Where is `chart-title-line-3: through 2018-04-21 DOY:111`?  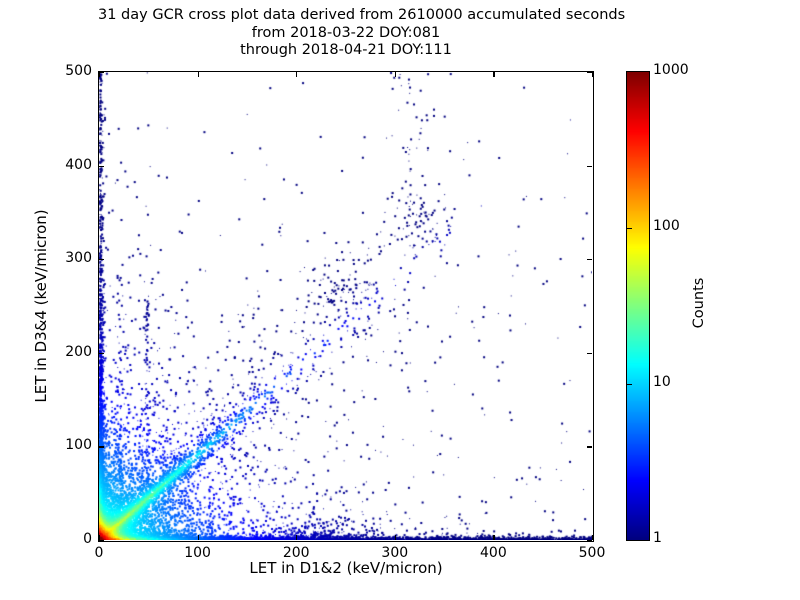
chart-title-line-3: through 2018-04-21 DOY:111 is located at coordinates (346, 50).